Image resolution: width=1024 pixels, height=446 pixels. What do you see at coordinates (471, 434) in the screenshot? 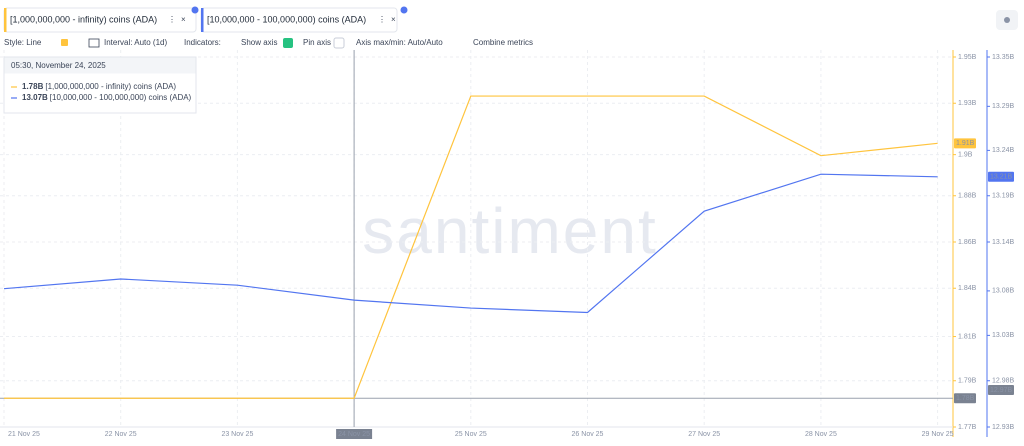
I see `x-tick-label: 25 Nov 25` at bounding box center [471, 434].